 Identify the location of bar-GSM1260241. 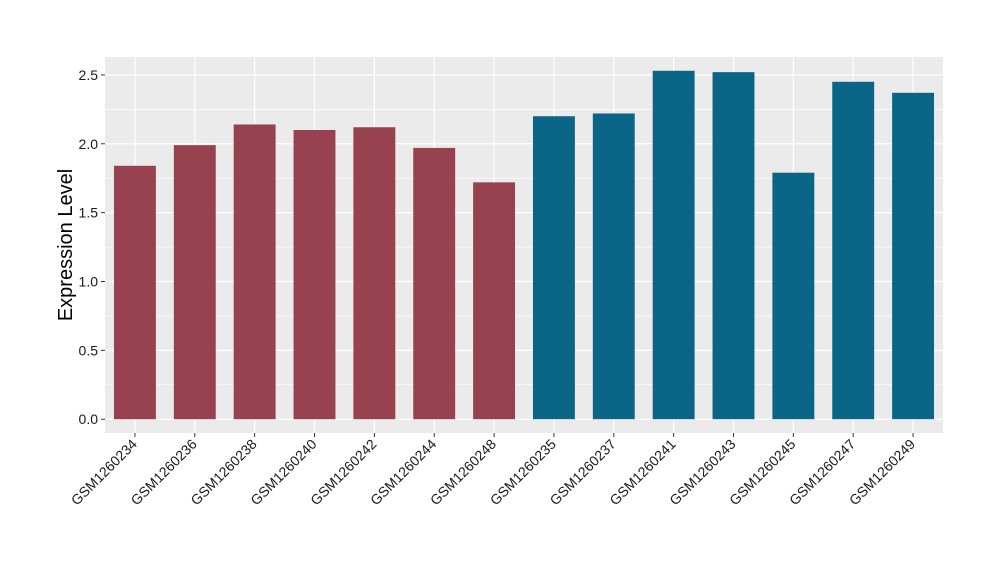
(673, 245).